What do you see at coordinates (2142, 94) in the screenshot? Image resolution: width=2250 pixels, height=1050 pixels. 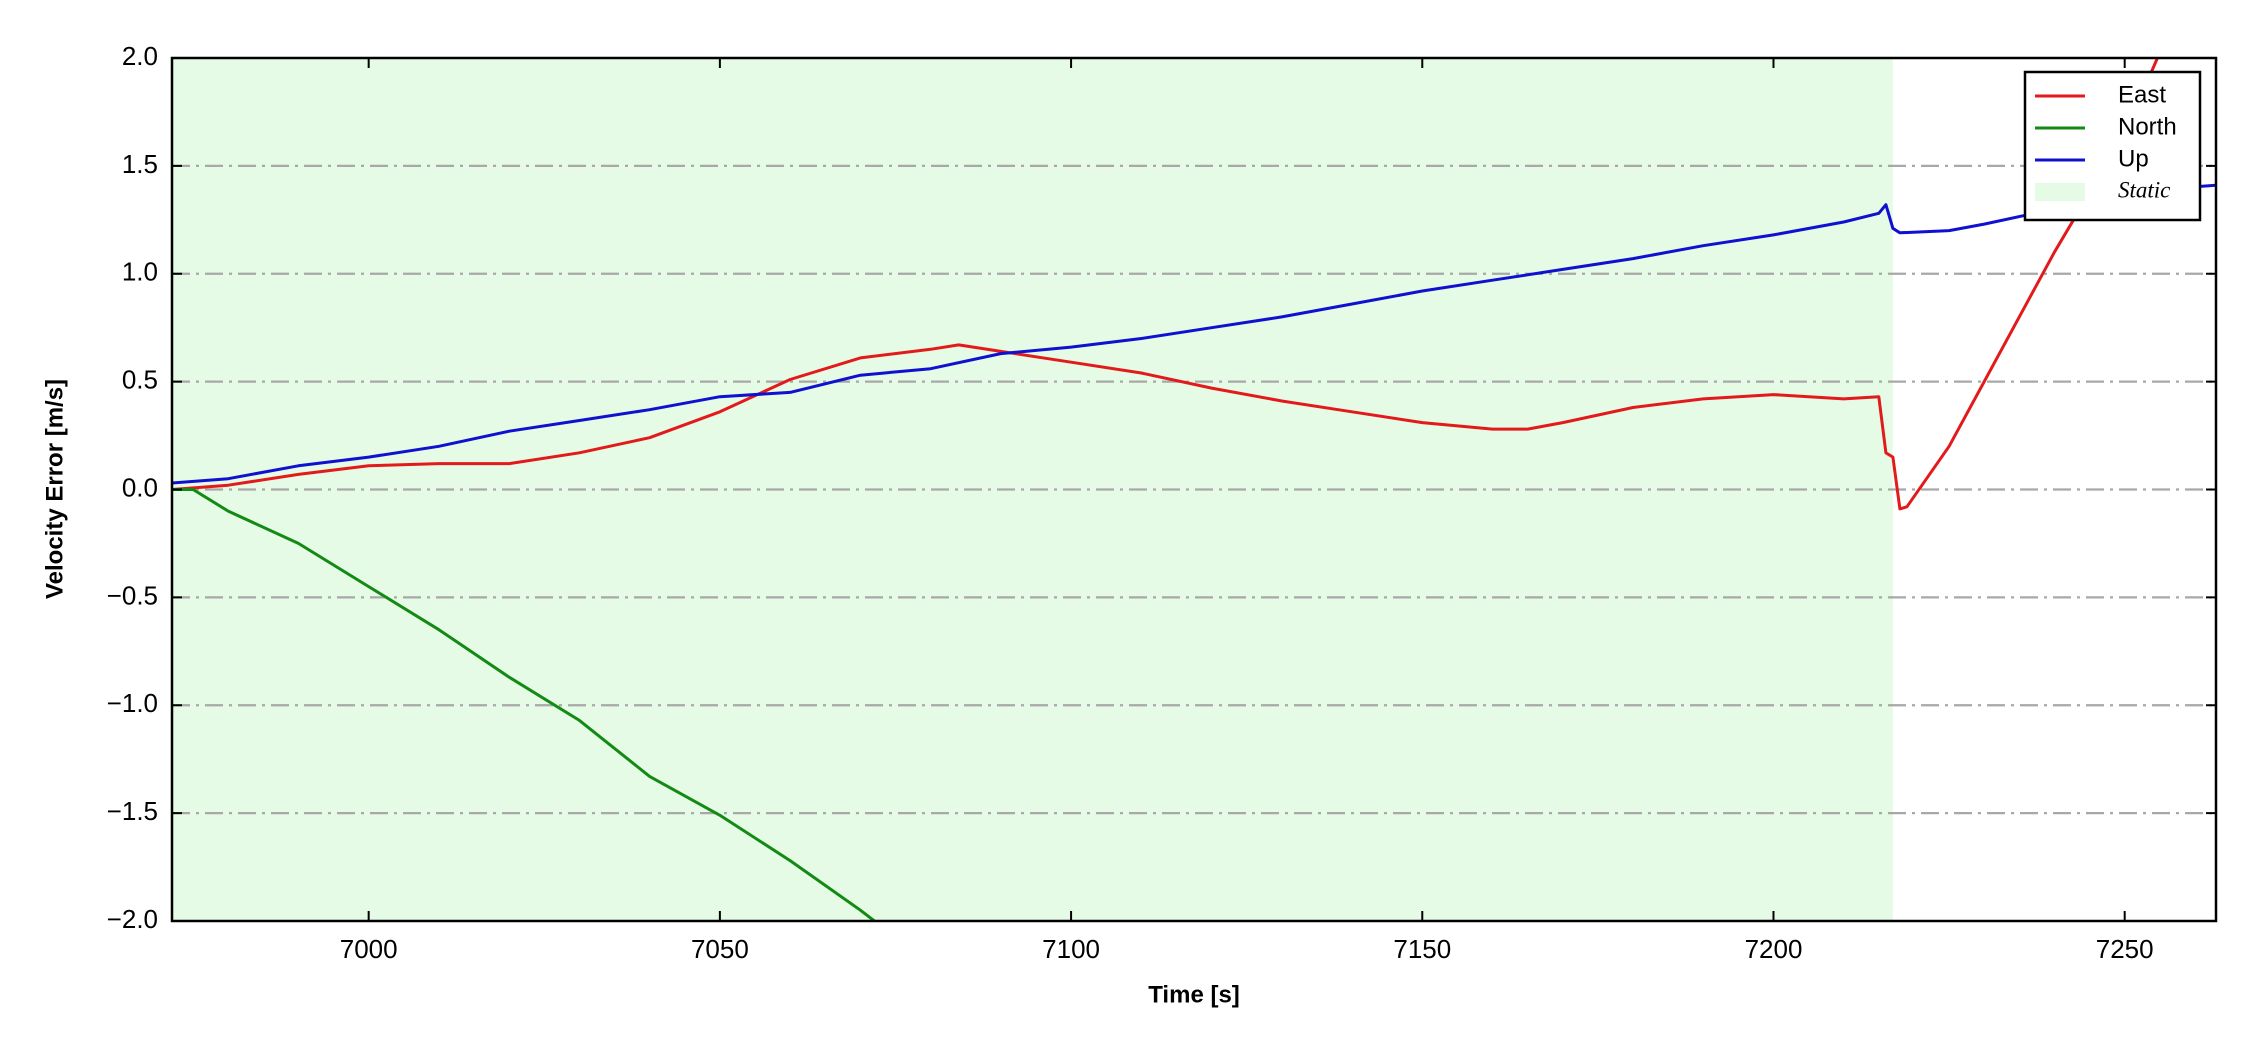 I see `legend-label: East` at bounding box center [2142, 94].